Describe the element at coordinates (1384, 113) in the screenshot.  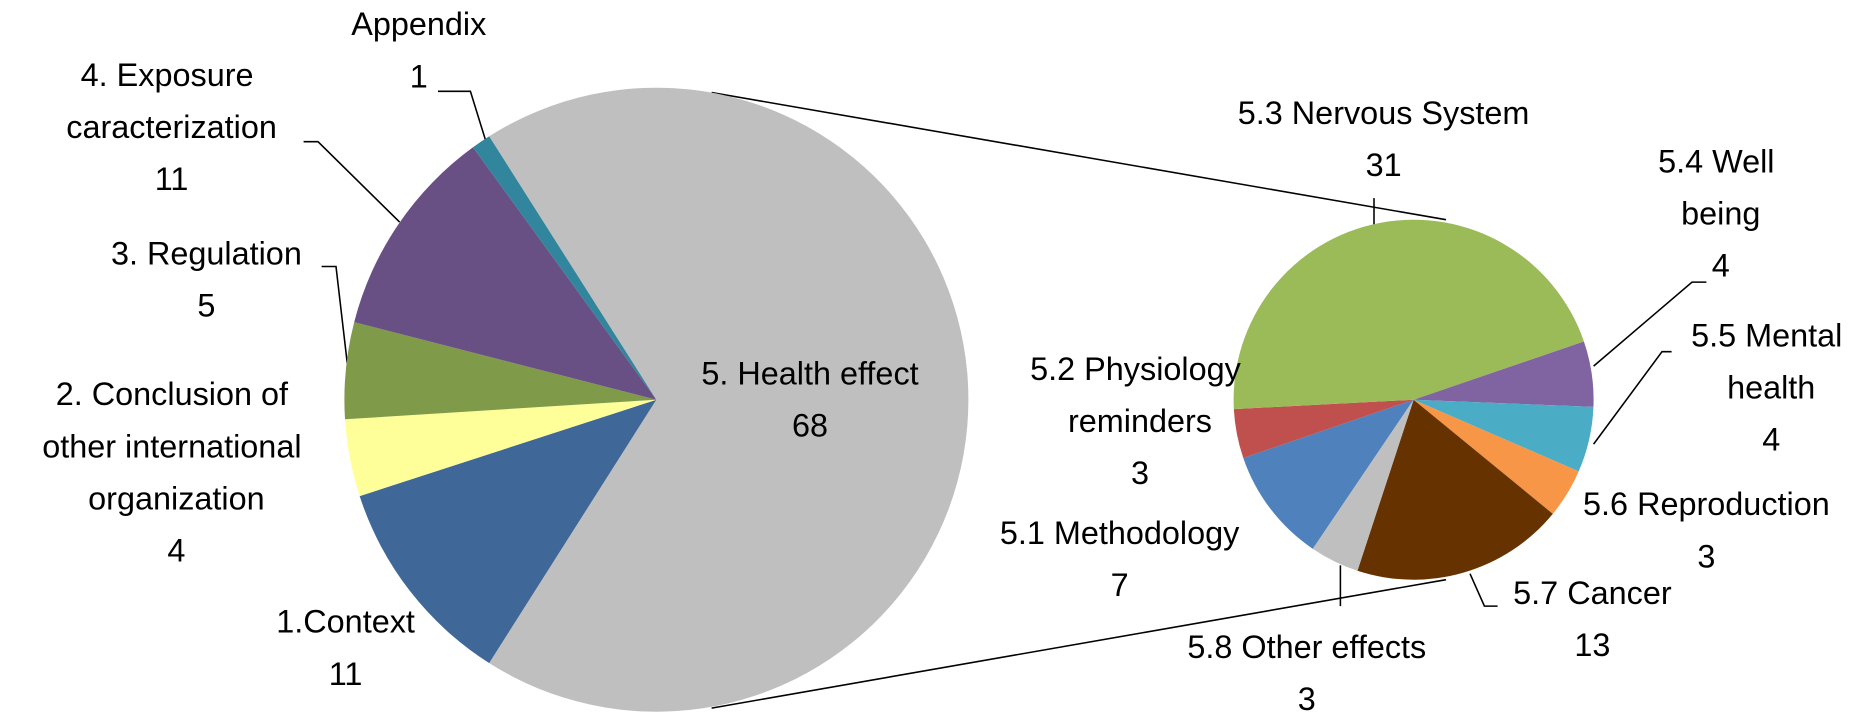
I see `slice-label: 5.3 Nervous System` at that location.